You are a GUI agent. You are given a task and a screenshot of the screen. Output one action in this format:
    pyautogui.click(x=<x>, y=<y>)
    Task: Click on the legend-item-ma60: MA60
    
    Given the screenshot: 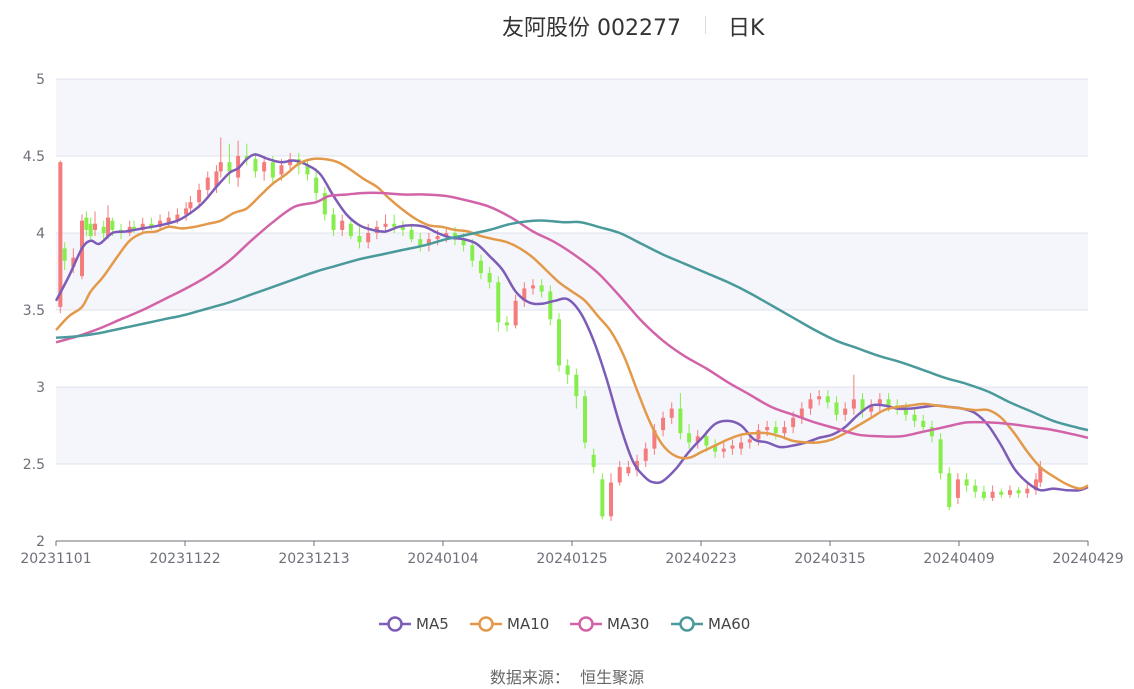 What is the action you would take?
    pyautogui.click(x=710, y=624)
    